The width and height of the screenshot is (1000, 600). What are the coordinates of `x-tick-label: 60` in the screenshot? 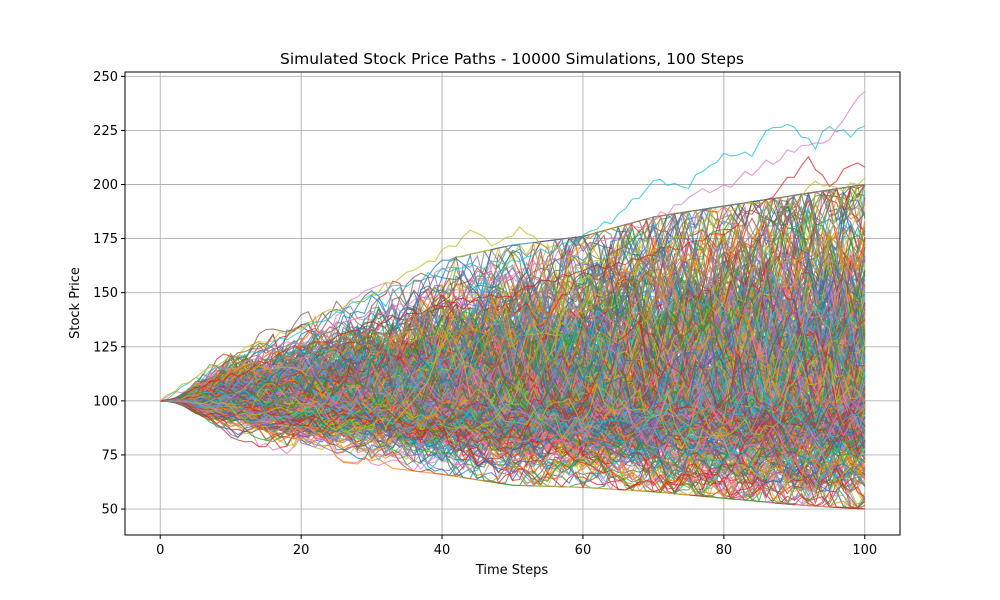 It's located at (583, 550).